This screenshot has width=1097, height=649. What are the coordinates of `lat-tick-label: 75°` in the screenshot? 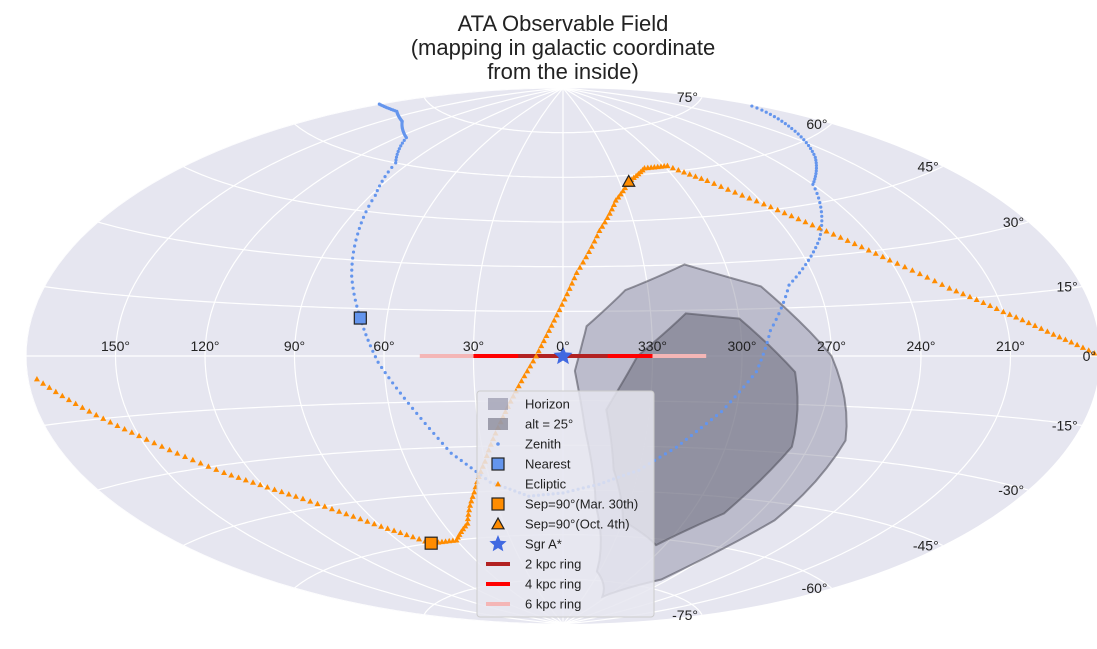 It's located at (687, 97).